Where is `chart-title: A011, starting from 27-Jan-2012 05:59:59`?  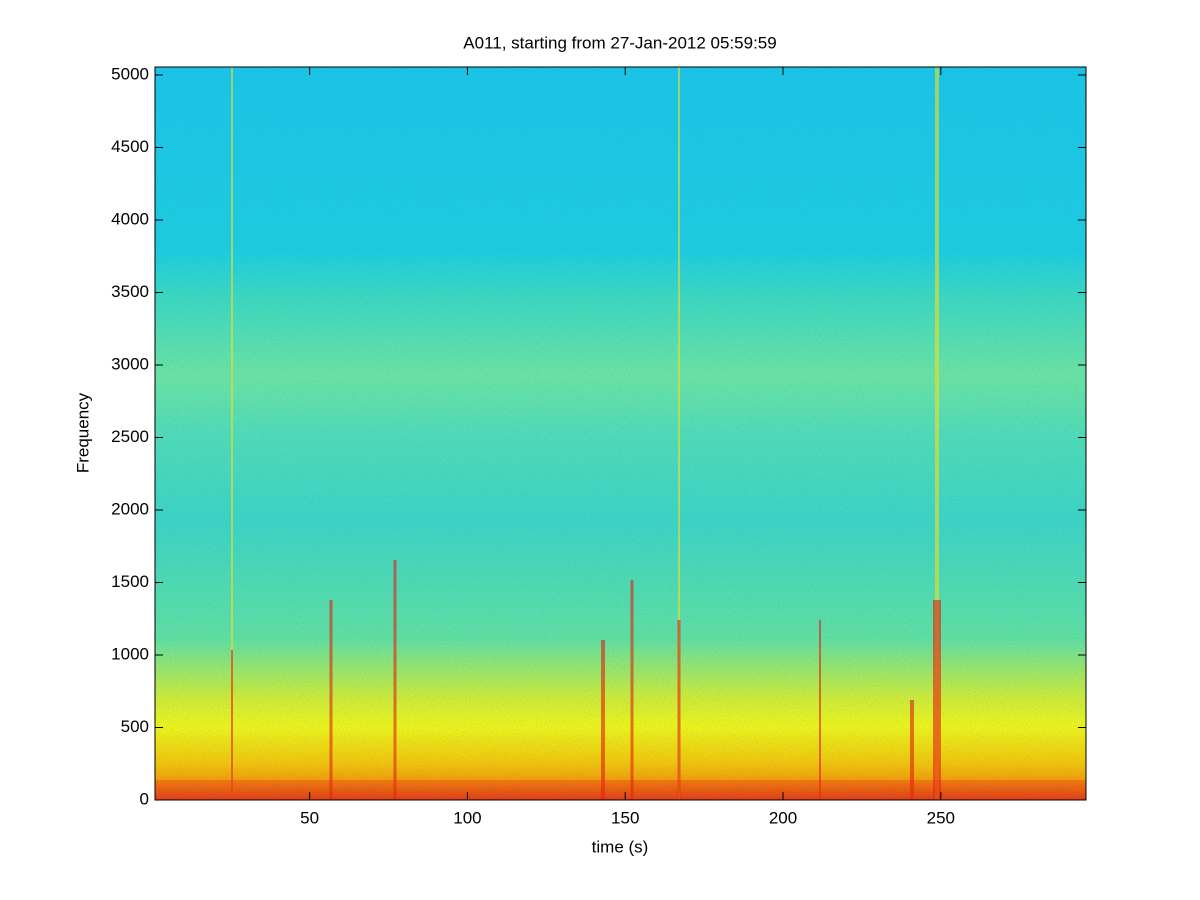
chart-title: A011, starting from 27-Jan-2012 05:59:59 is located at coordinates (619, 42).